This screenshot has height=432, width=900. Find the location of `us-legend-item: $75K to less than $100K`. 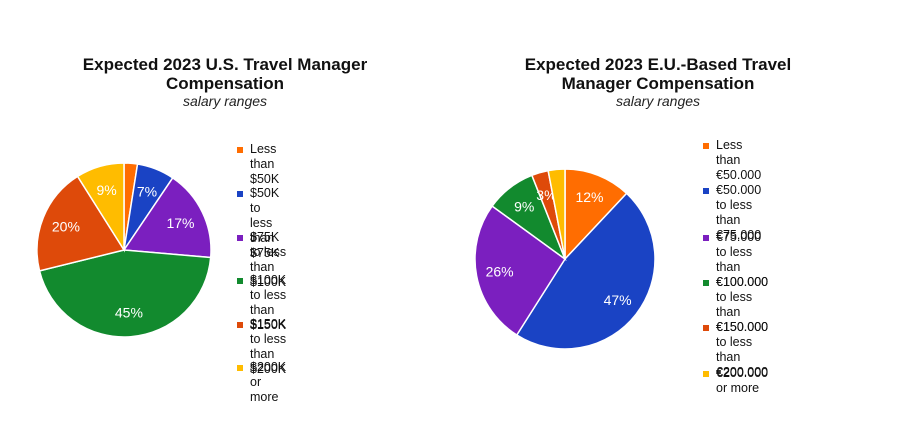

us-legend-item: $75K to less than $100K is located at coordinates (261, 260).